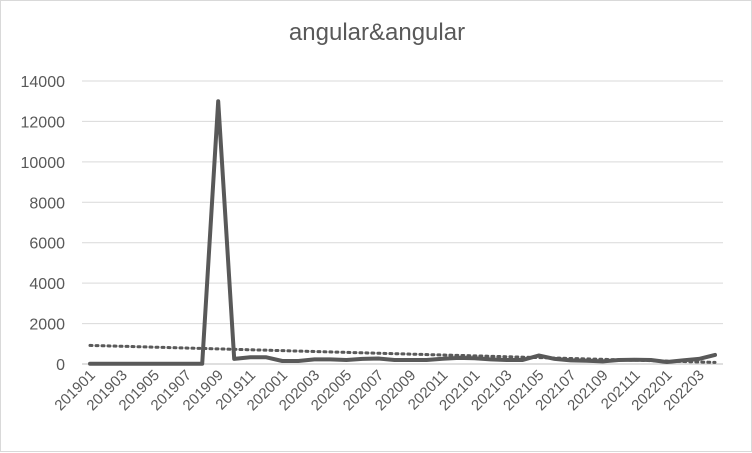  I want to click on y-tick-label: 14000, so click(43, 82).